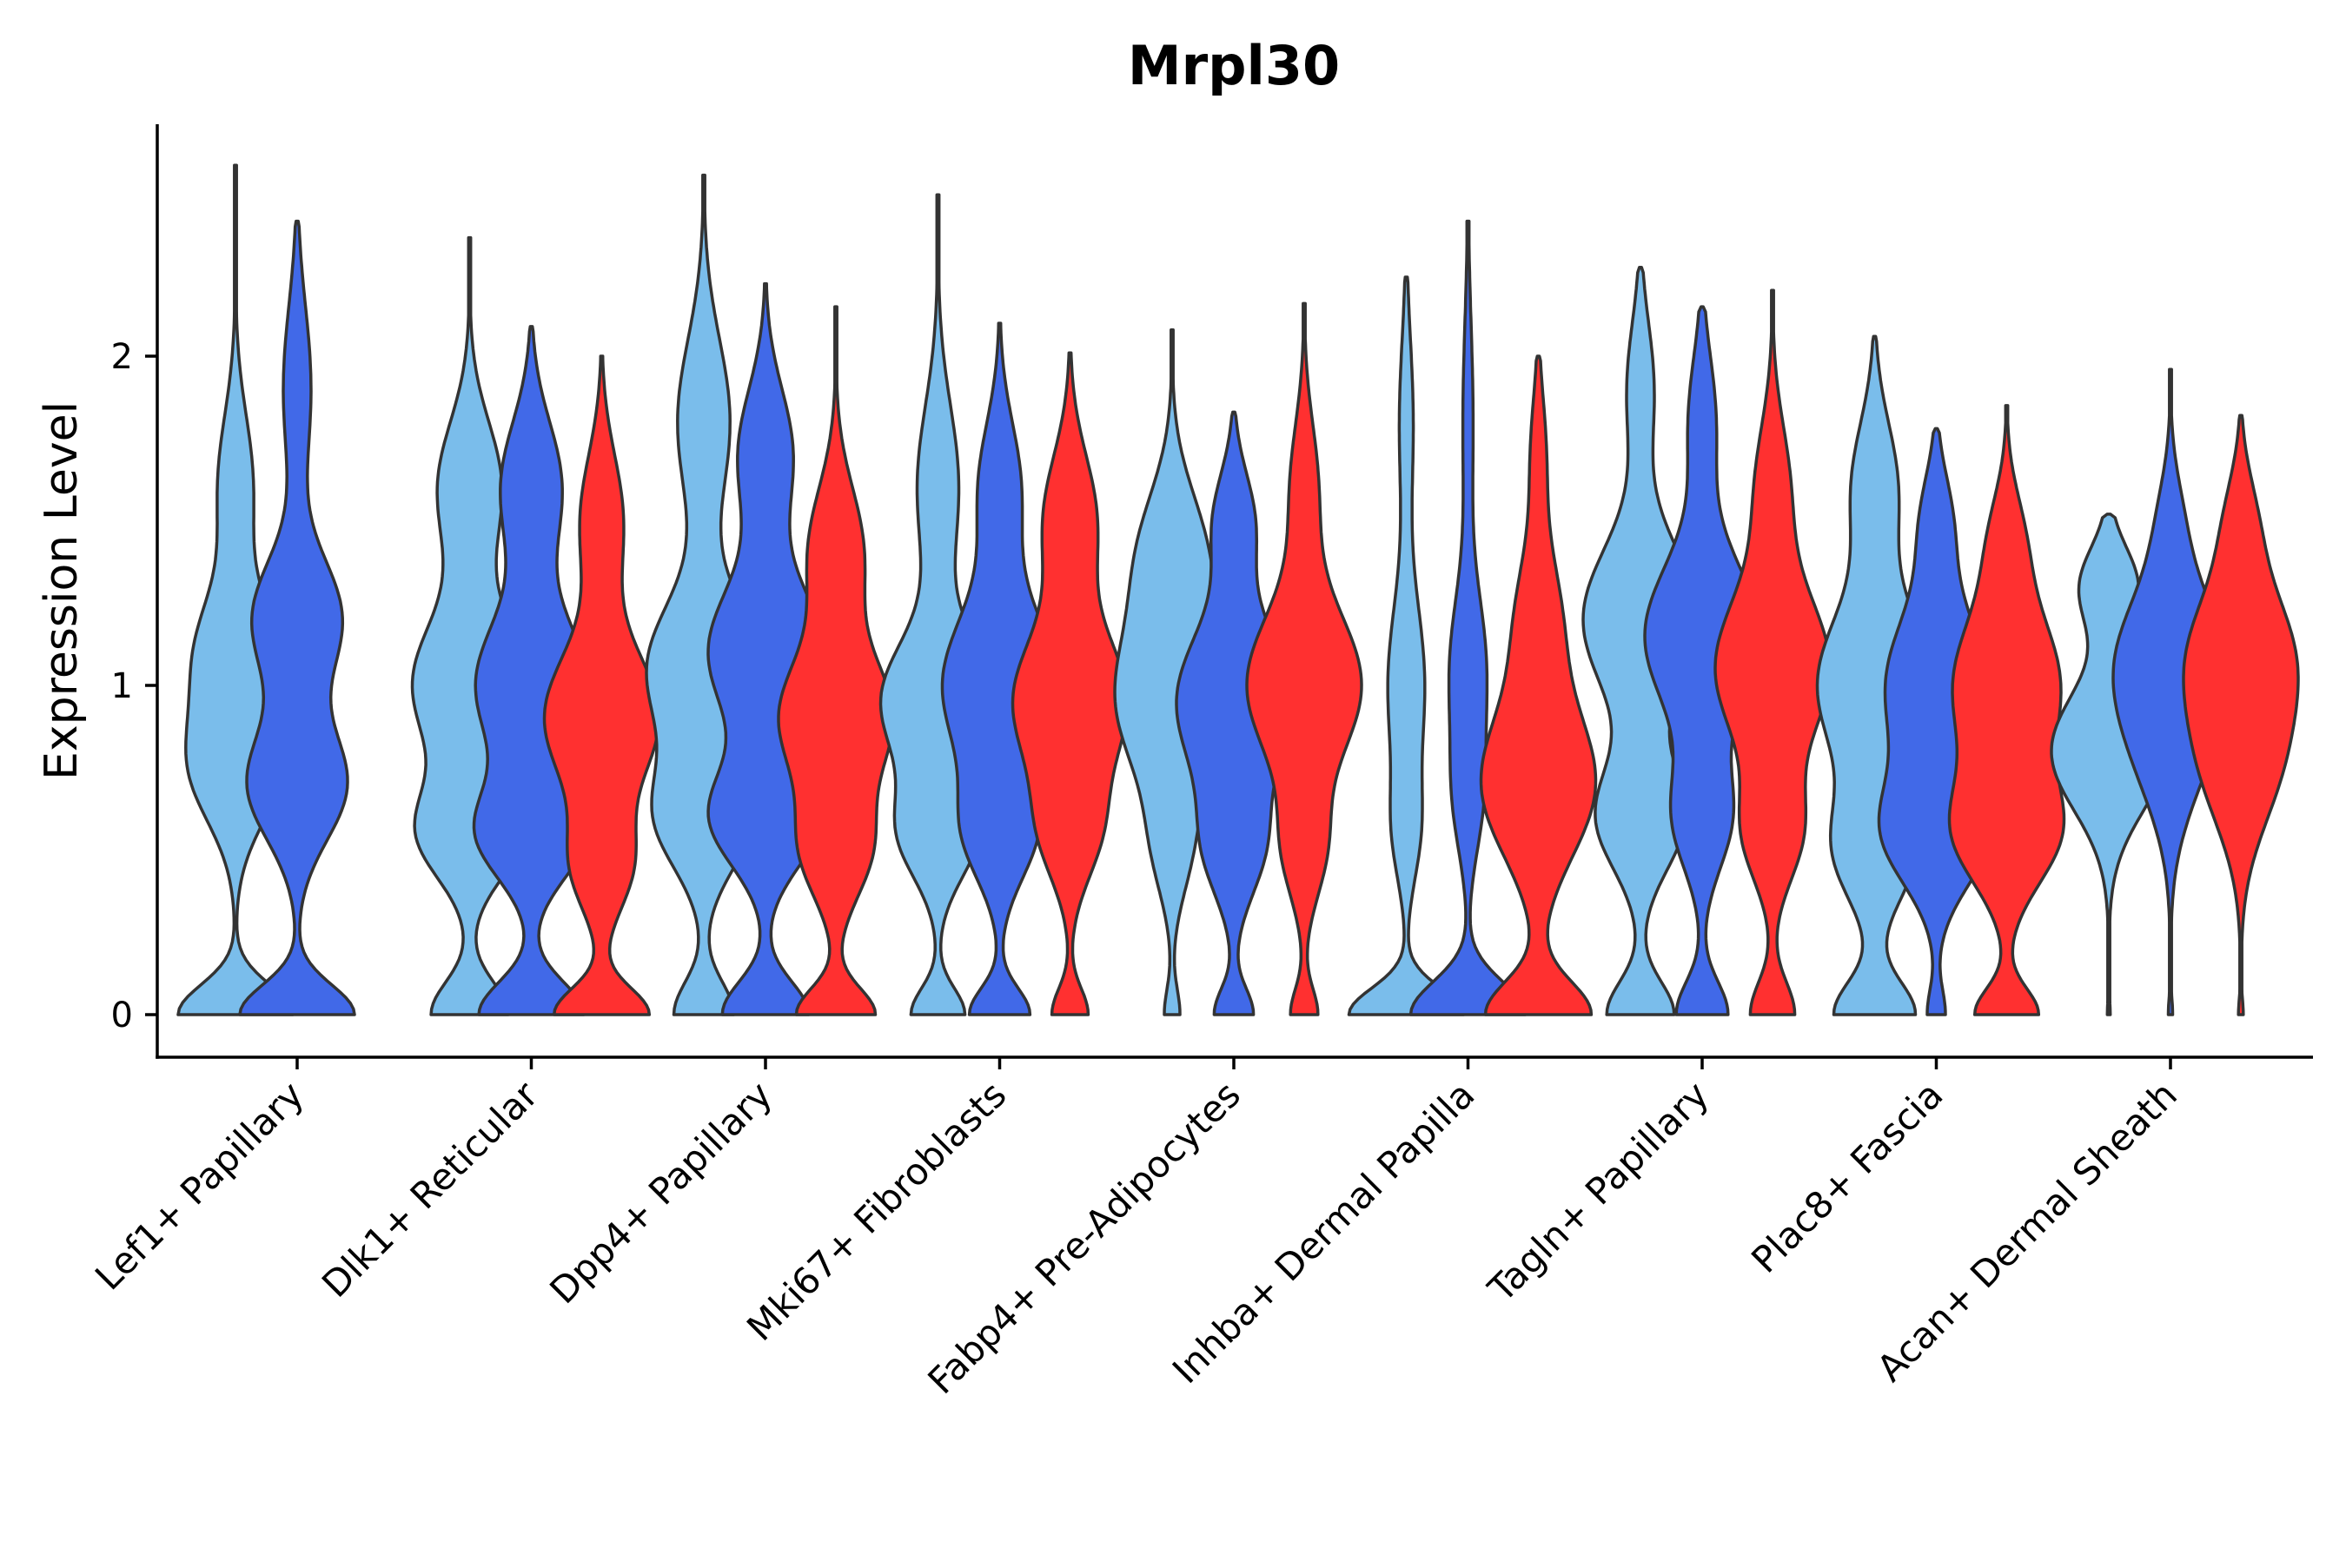  I want to click on chart-title: Mrpl30, so click(1234, 65).